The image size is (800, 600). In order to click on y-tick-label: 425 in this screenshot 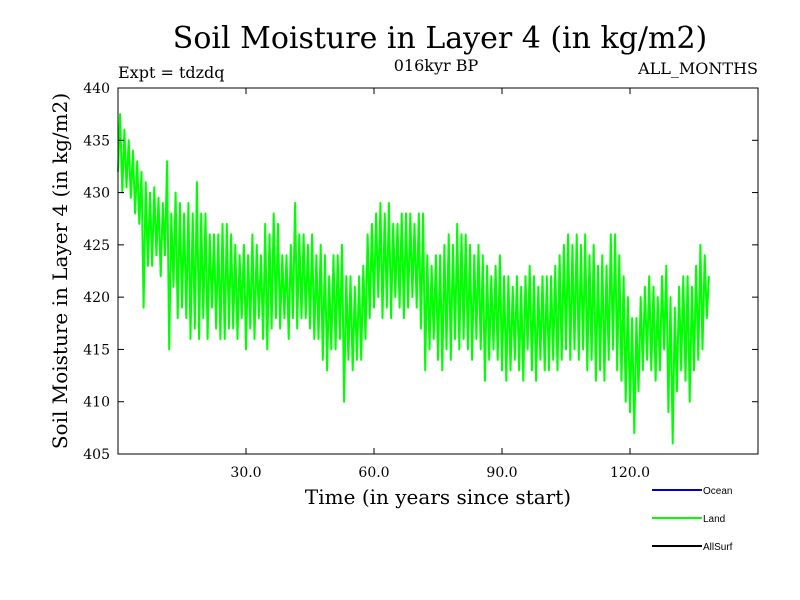, I will do `click(96, 246)`.